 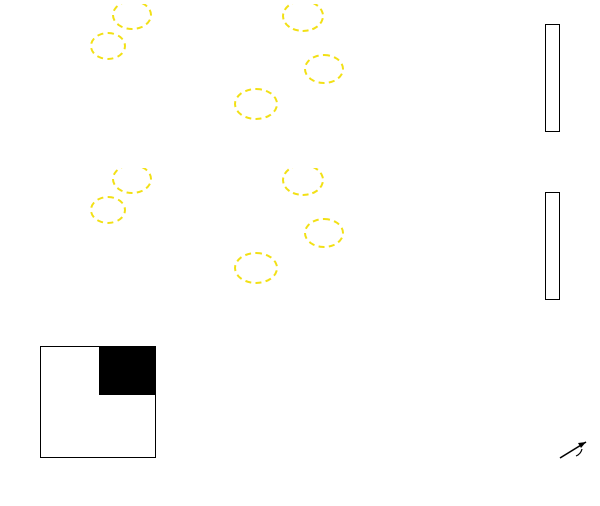 What do you see at coordinates (280, 76) in the screenshot?
I see `afm-image-100c` at bounding box center [280, 76].